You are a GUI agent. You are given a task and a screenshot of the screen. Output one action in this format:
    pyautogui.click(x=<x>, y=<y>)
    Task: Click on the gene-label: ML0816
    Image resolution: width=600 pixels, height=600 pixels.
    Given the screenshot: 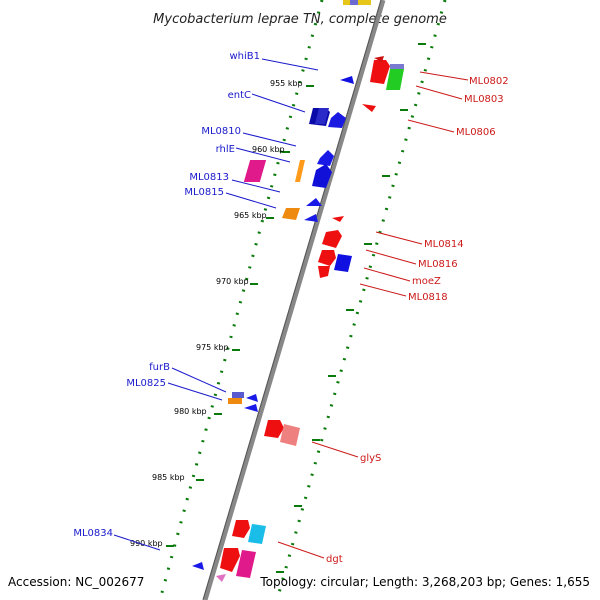 What is the action you would take?
    pyautogui.click(x=438, y=264)
    